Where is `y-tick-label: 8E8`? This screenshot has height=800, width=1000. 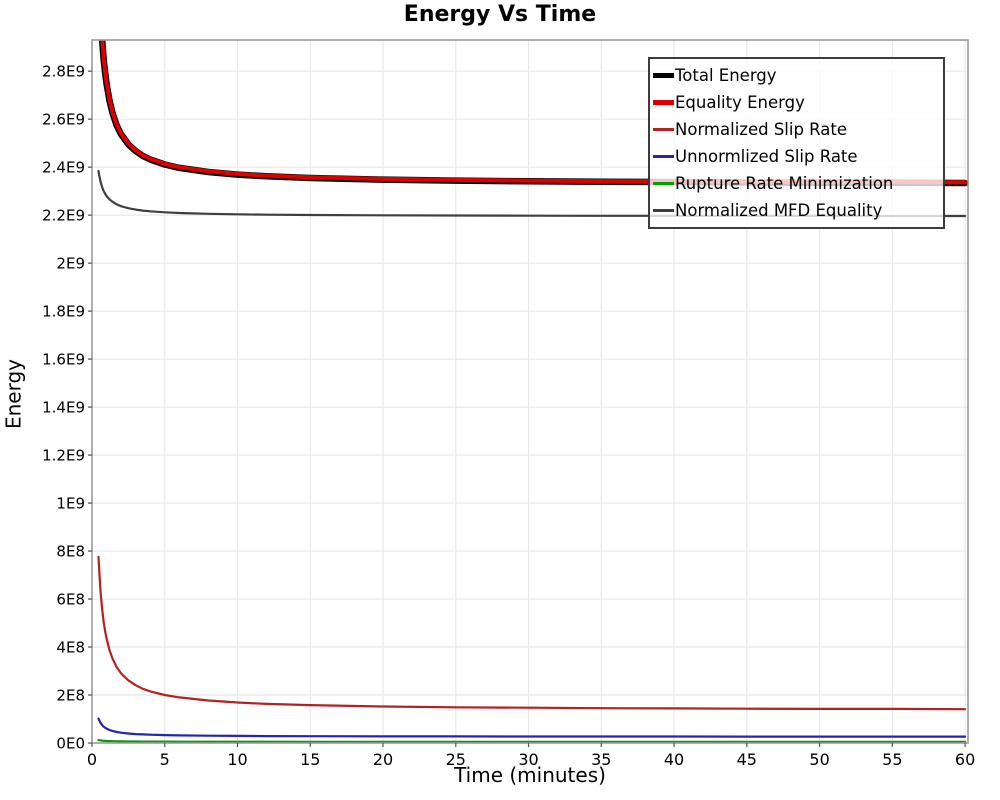 y-tick-label: 8E8 is located at coordinates (70, 552).